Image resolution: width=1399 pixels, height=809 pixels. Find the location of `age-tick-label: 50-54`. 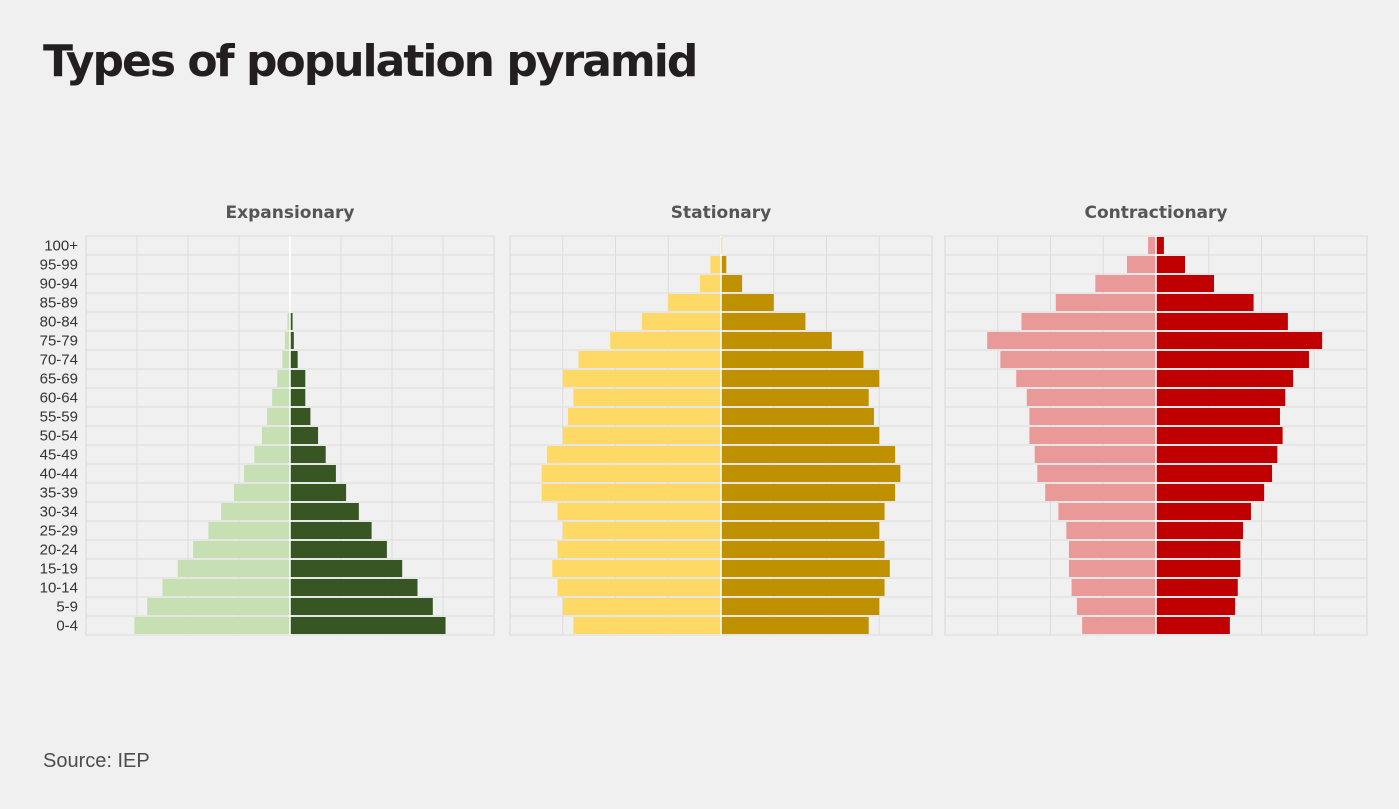

age-tick-label: 50-54 is located at coordinates (59, 436).